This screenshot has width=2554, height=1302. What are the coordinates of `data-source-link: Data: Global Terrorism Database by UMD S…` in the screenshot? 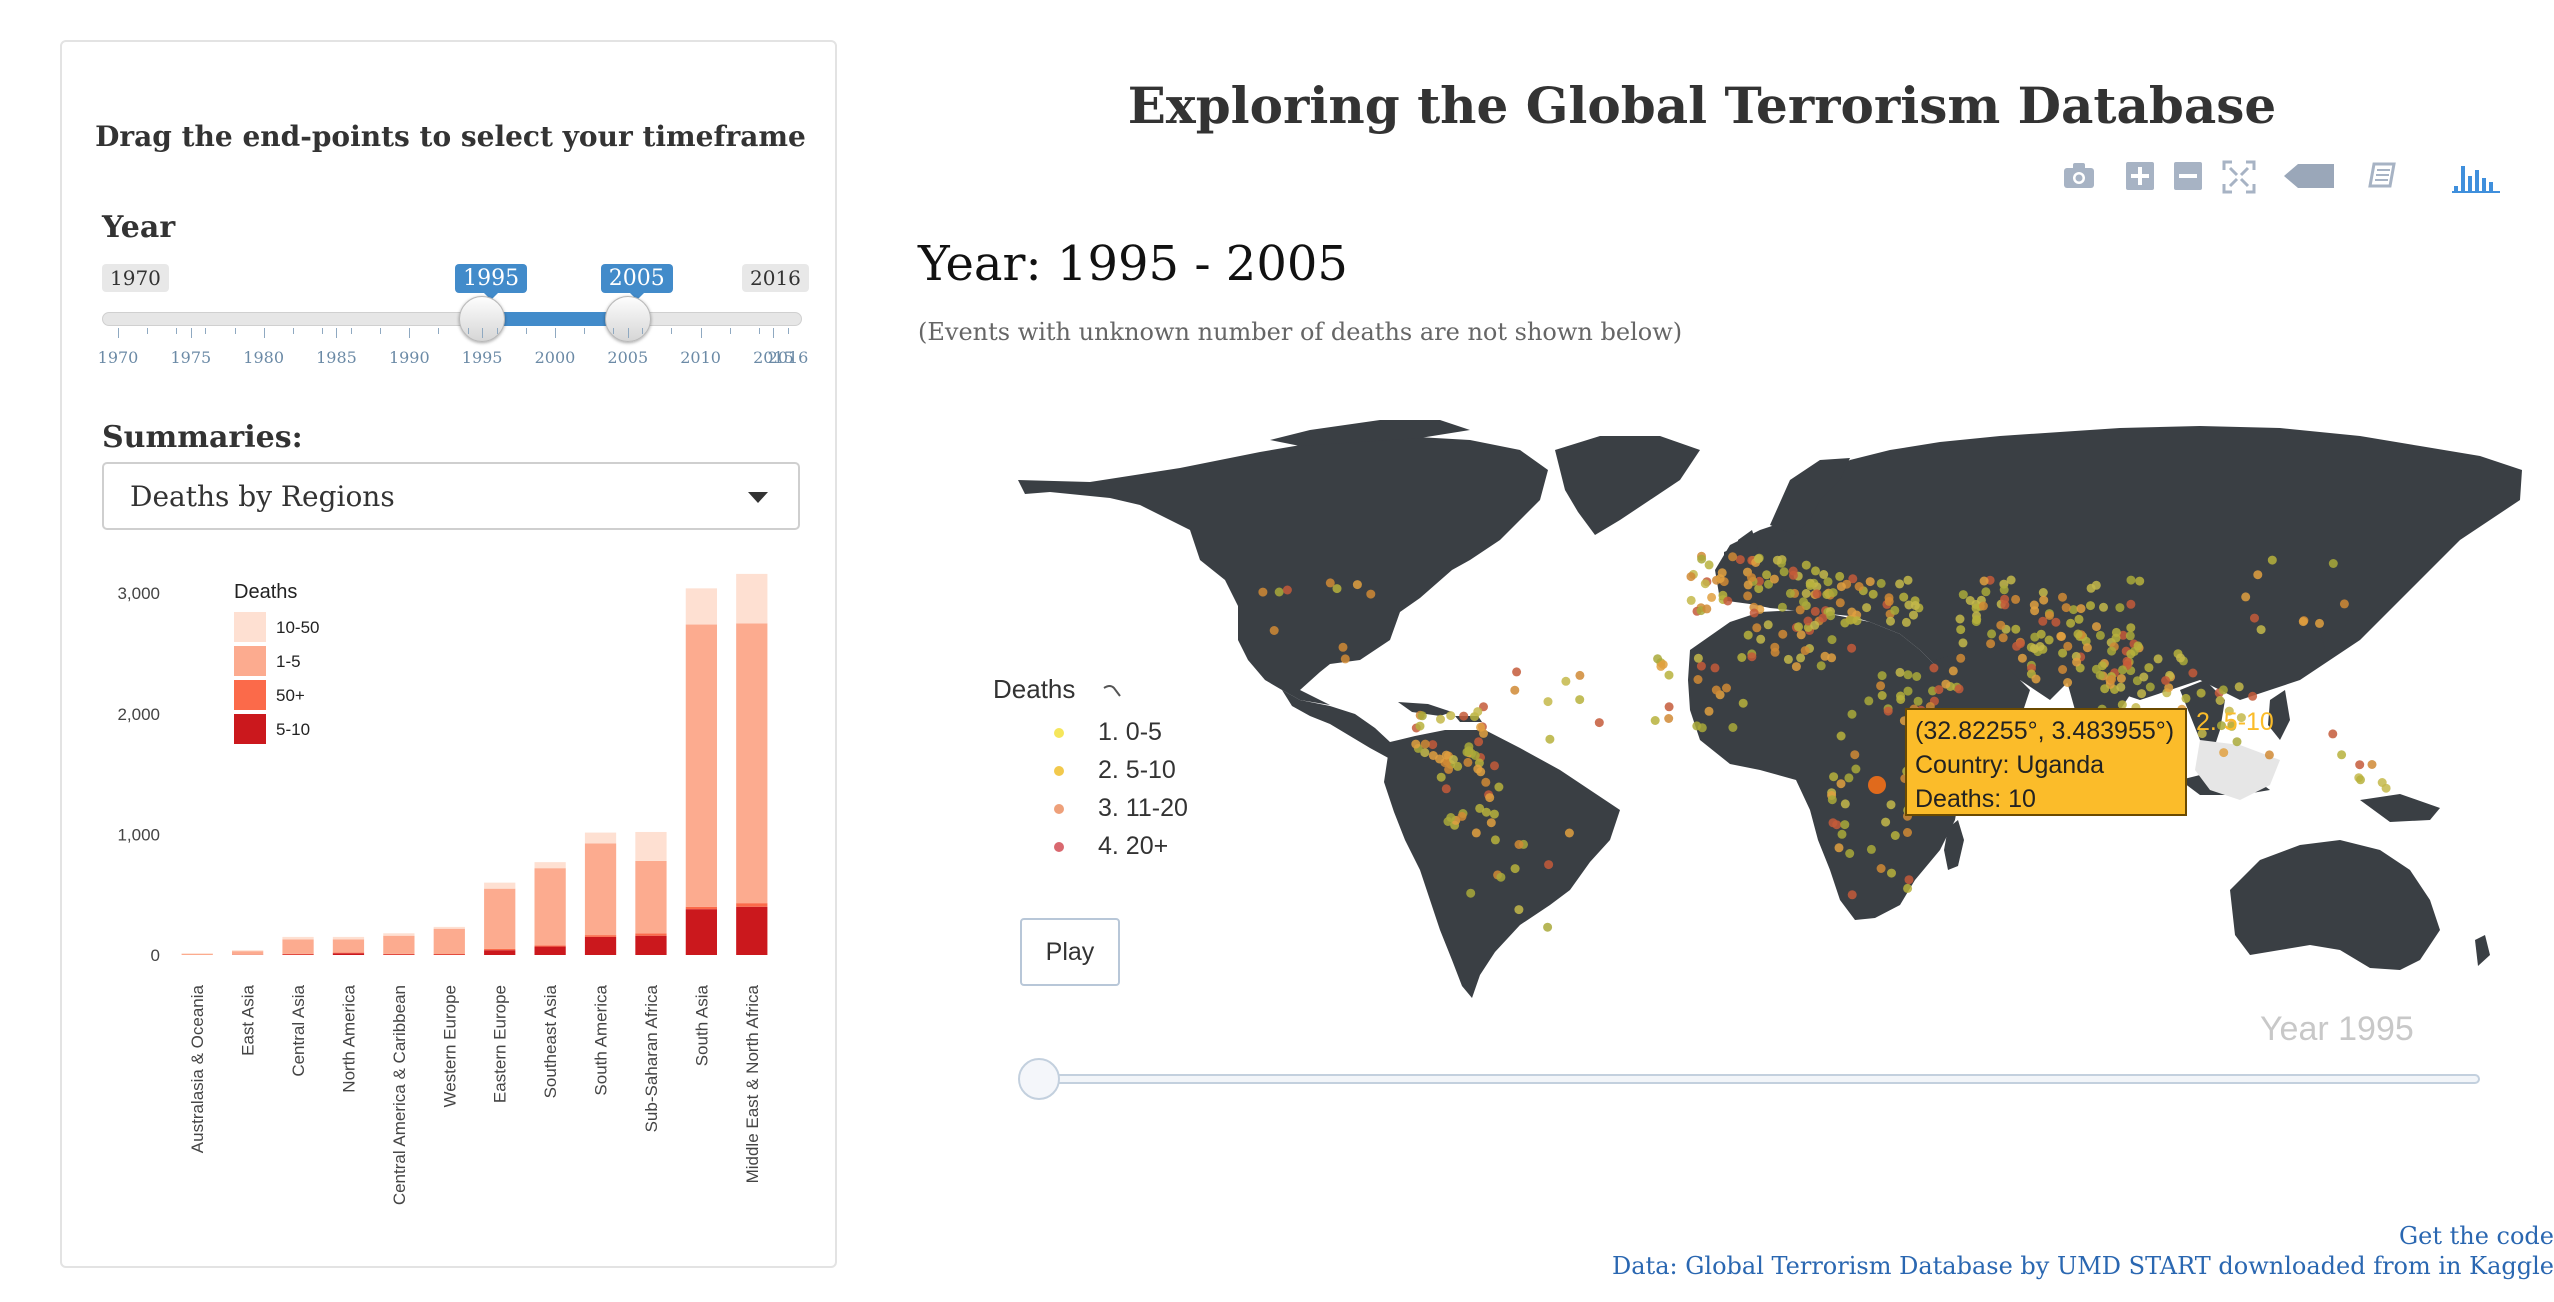 It's located at (2083, 1266).